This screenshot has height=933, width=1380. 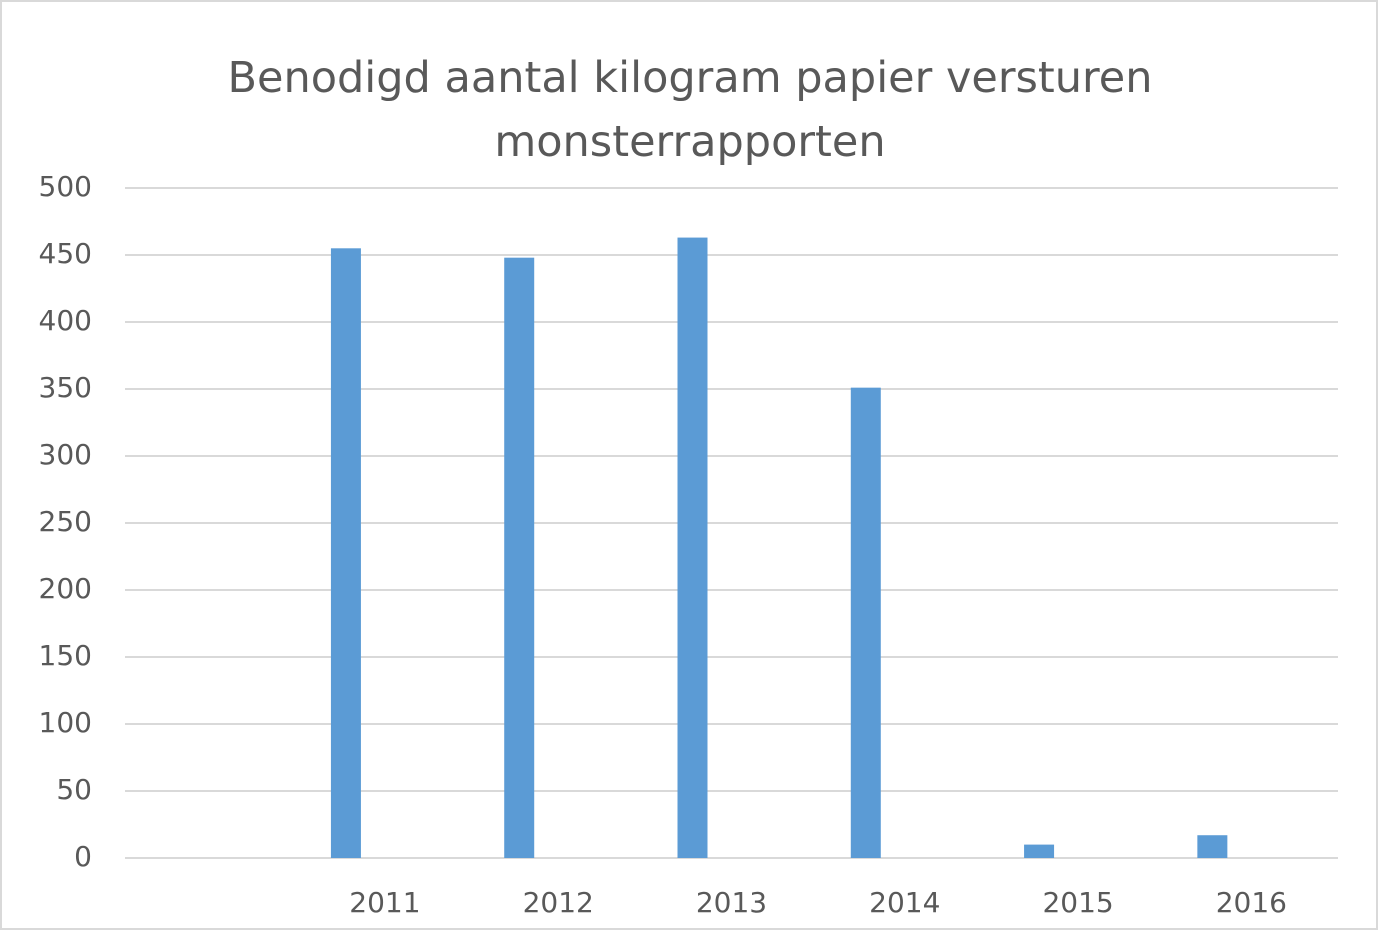 What do you see at coordinates (65, 588) in the screenshot?
I see `y-tick-label: 200` at bounding box center [65, 588].